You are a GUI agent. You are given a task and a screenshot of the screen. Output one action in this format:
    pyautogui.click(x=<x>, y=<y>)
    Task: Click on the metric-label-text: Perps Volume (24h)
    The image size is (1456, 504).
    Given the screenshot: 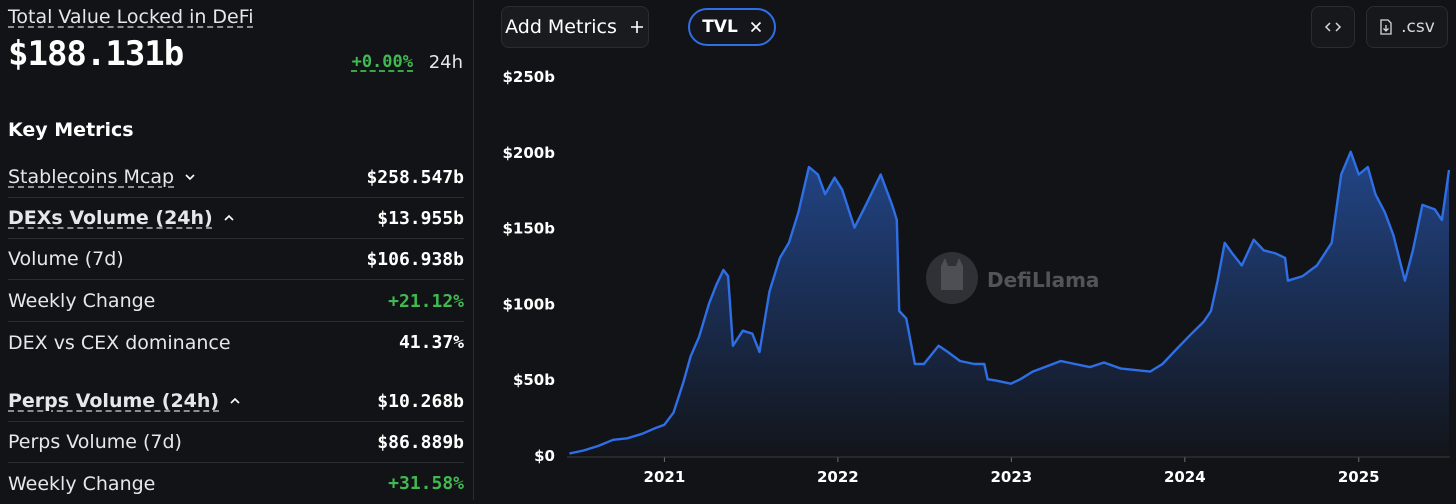 What is the action you would take?
    pyautogui.click(x=114, y=401)
    